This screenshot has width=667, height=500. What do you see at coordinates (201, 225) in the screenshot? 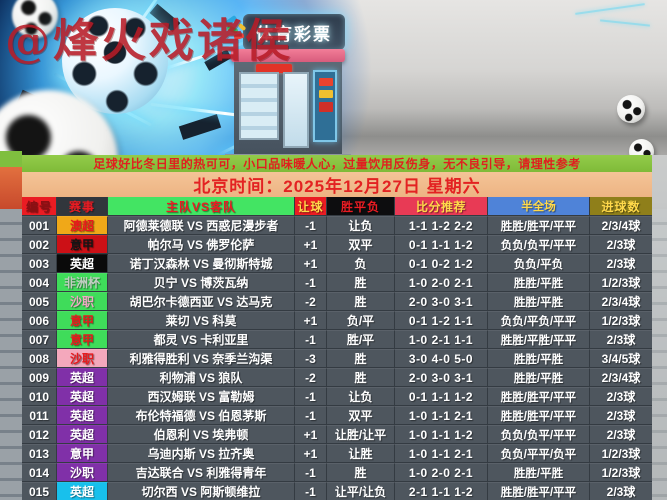
I see `cell-match: 阿德莱德联 VS 西惑尼漫步者` at bounding box center [201, 225].